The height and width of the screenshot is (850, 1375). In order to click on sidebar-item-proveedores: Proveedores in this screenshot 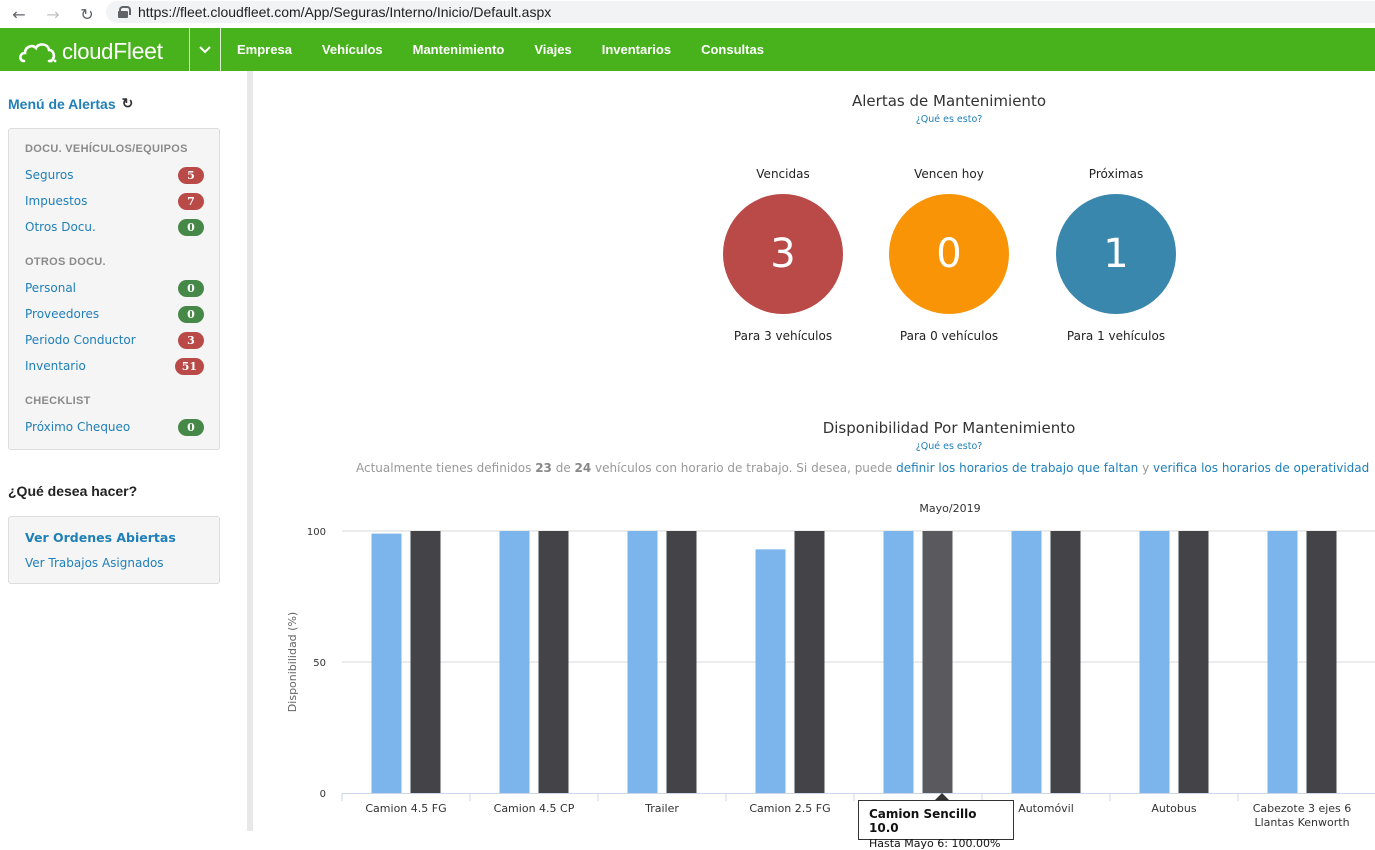, I will do `click(62, 314)`.